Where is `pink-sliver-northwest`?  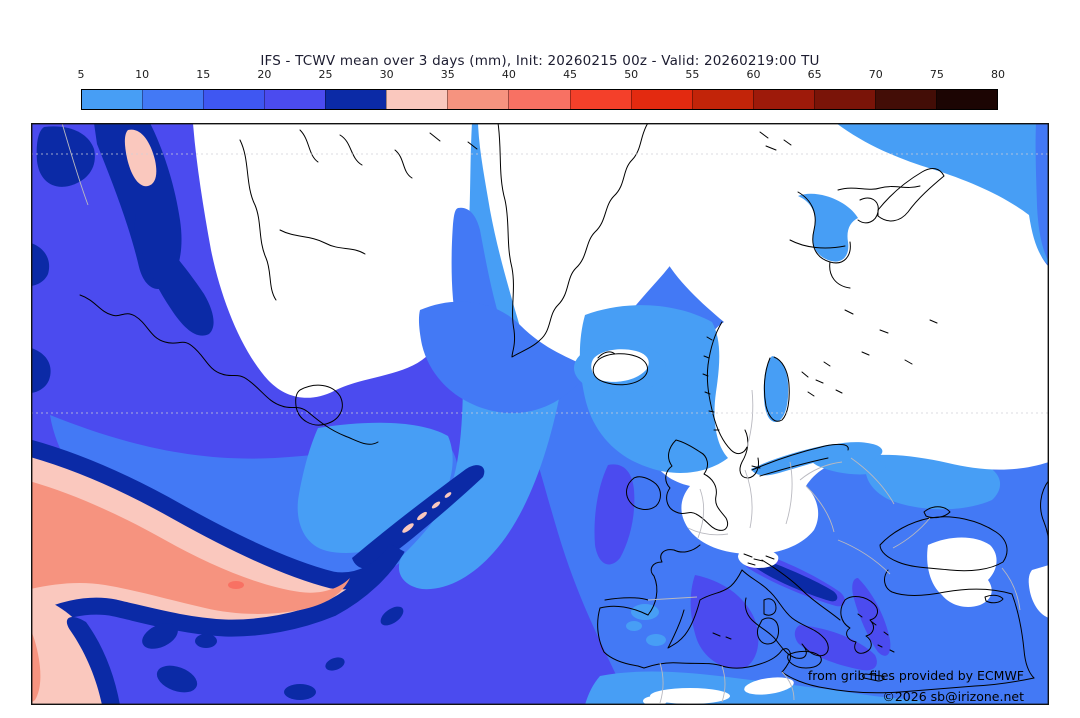
pink-sliver-northwest is located at coordinates (140, 158).